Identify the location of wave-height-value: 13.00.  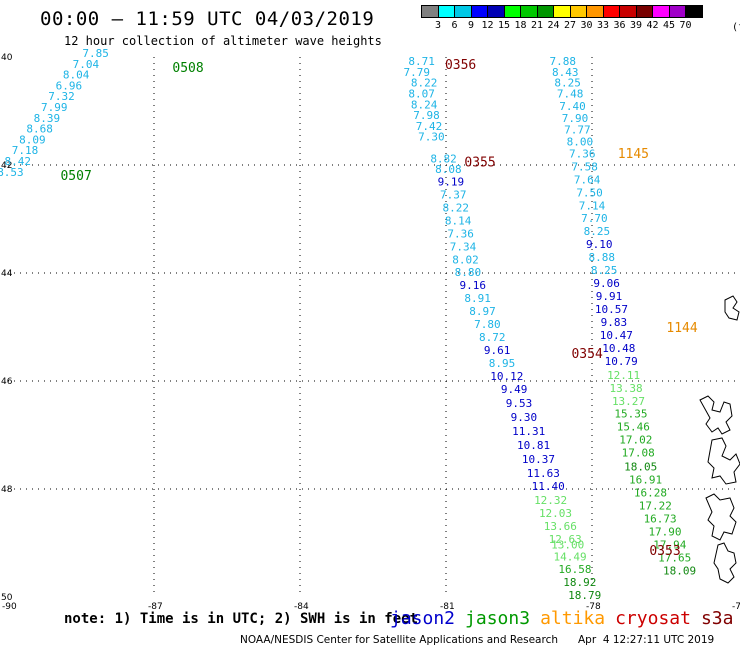
(567, 544).